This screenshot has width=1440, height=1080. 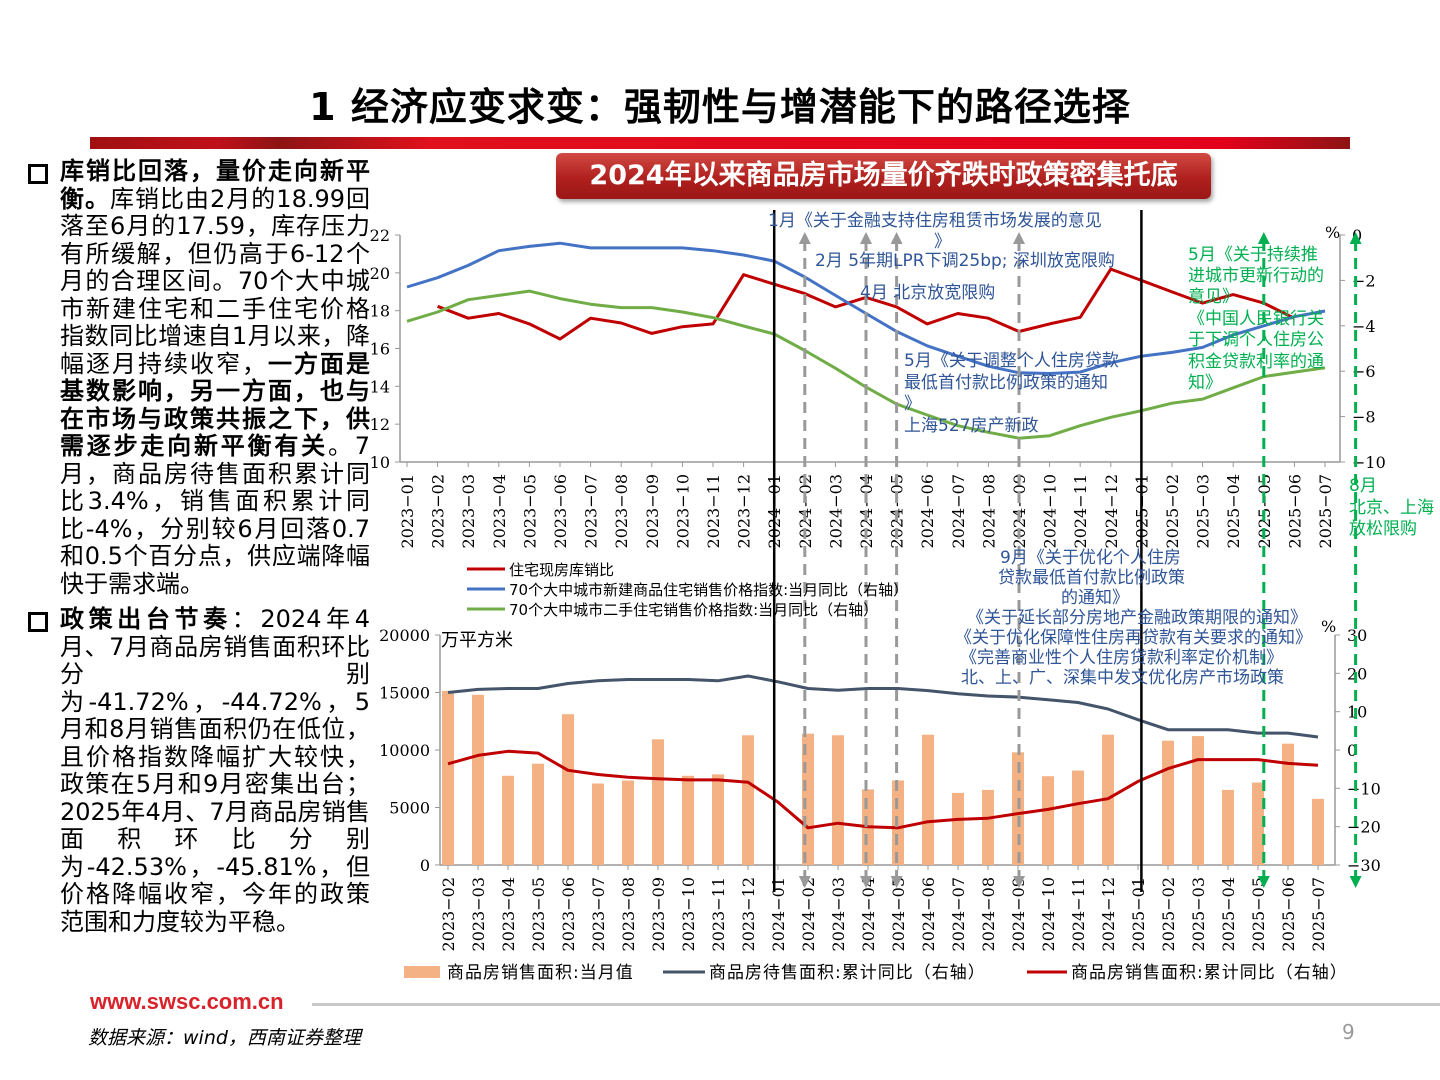 What do you see at coordinates (778, 914) in the screenshot?
I see `x-tick-label: 2024−01` at bounding box center [778, 914].